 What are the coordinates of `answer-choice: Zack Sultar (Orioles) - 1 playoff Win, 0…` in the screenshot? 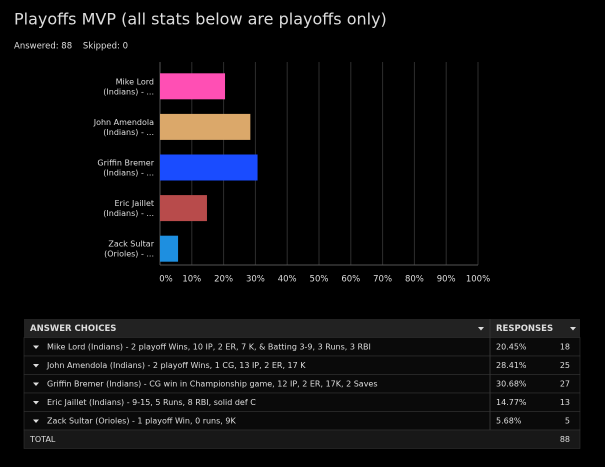 It's located at (141, 420).